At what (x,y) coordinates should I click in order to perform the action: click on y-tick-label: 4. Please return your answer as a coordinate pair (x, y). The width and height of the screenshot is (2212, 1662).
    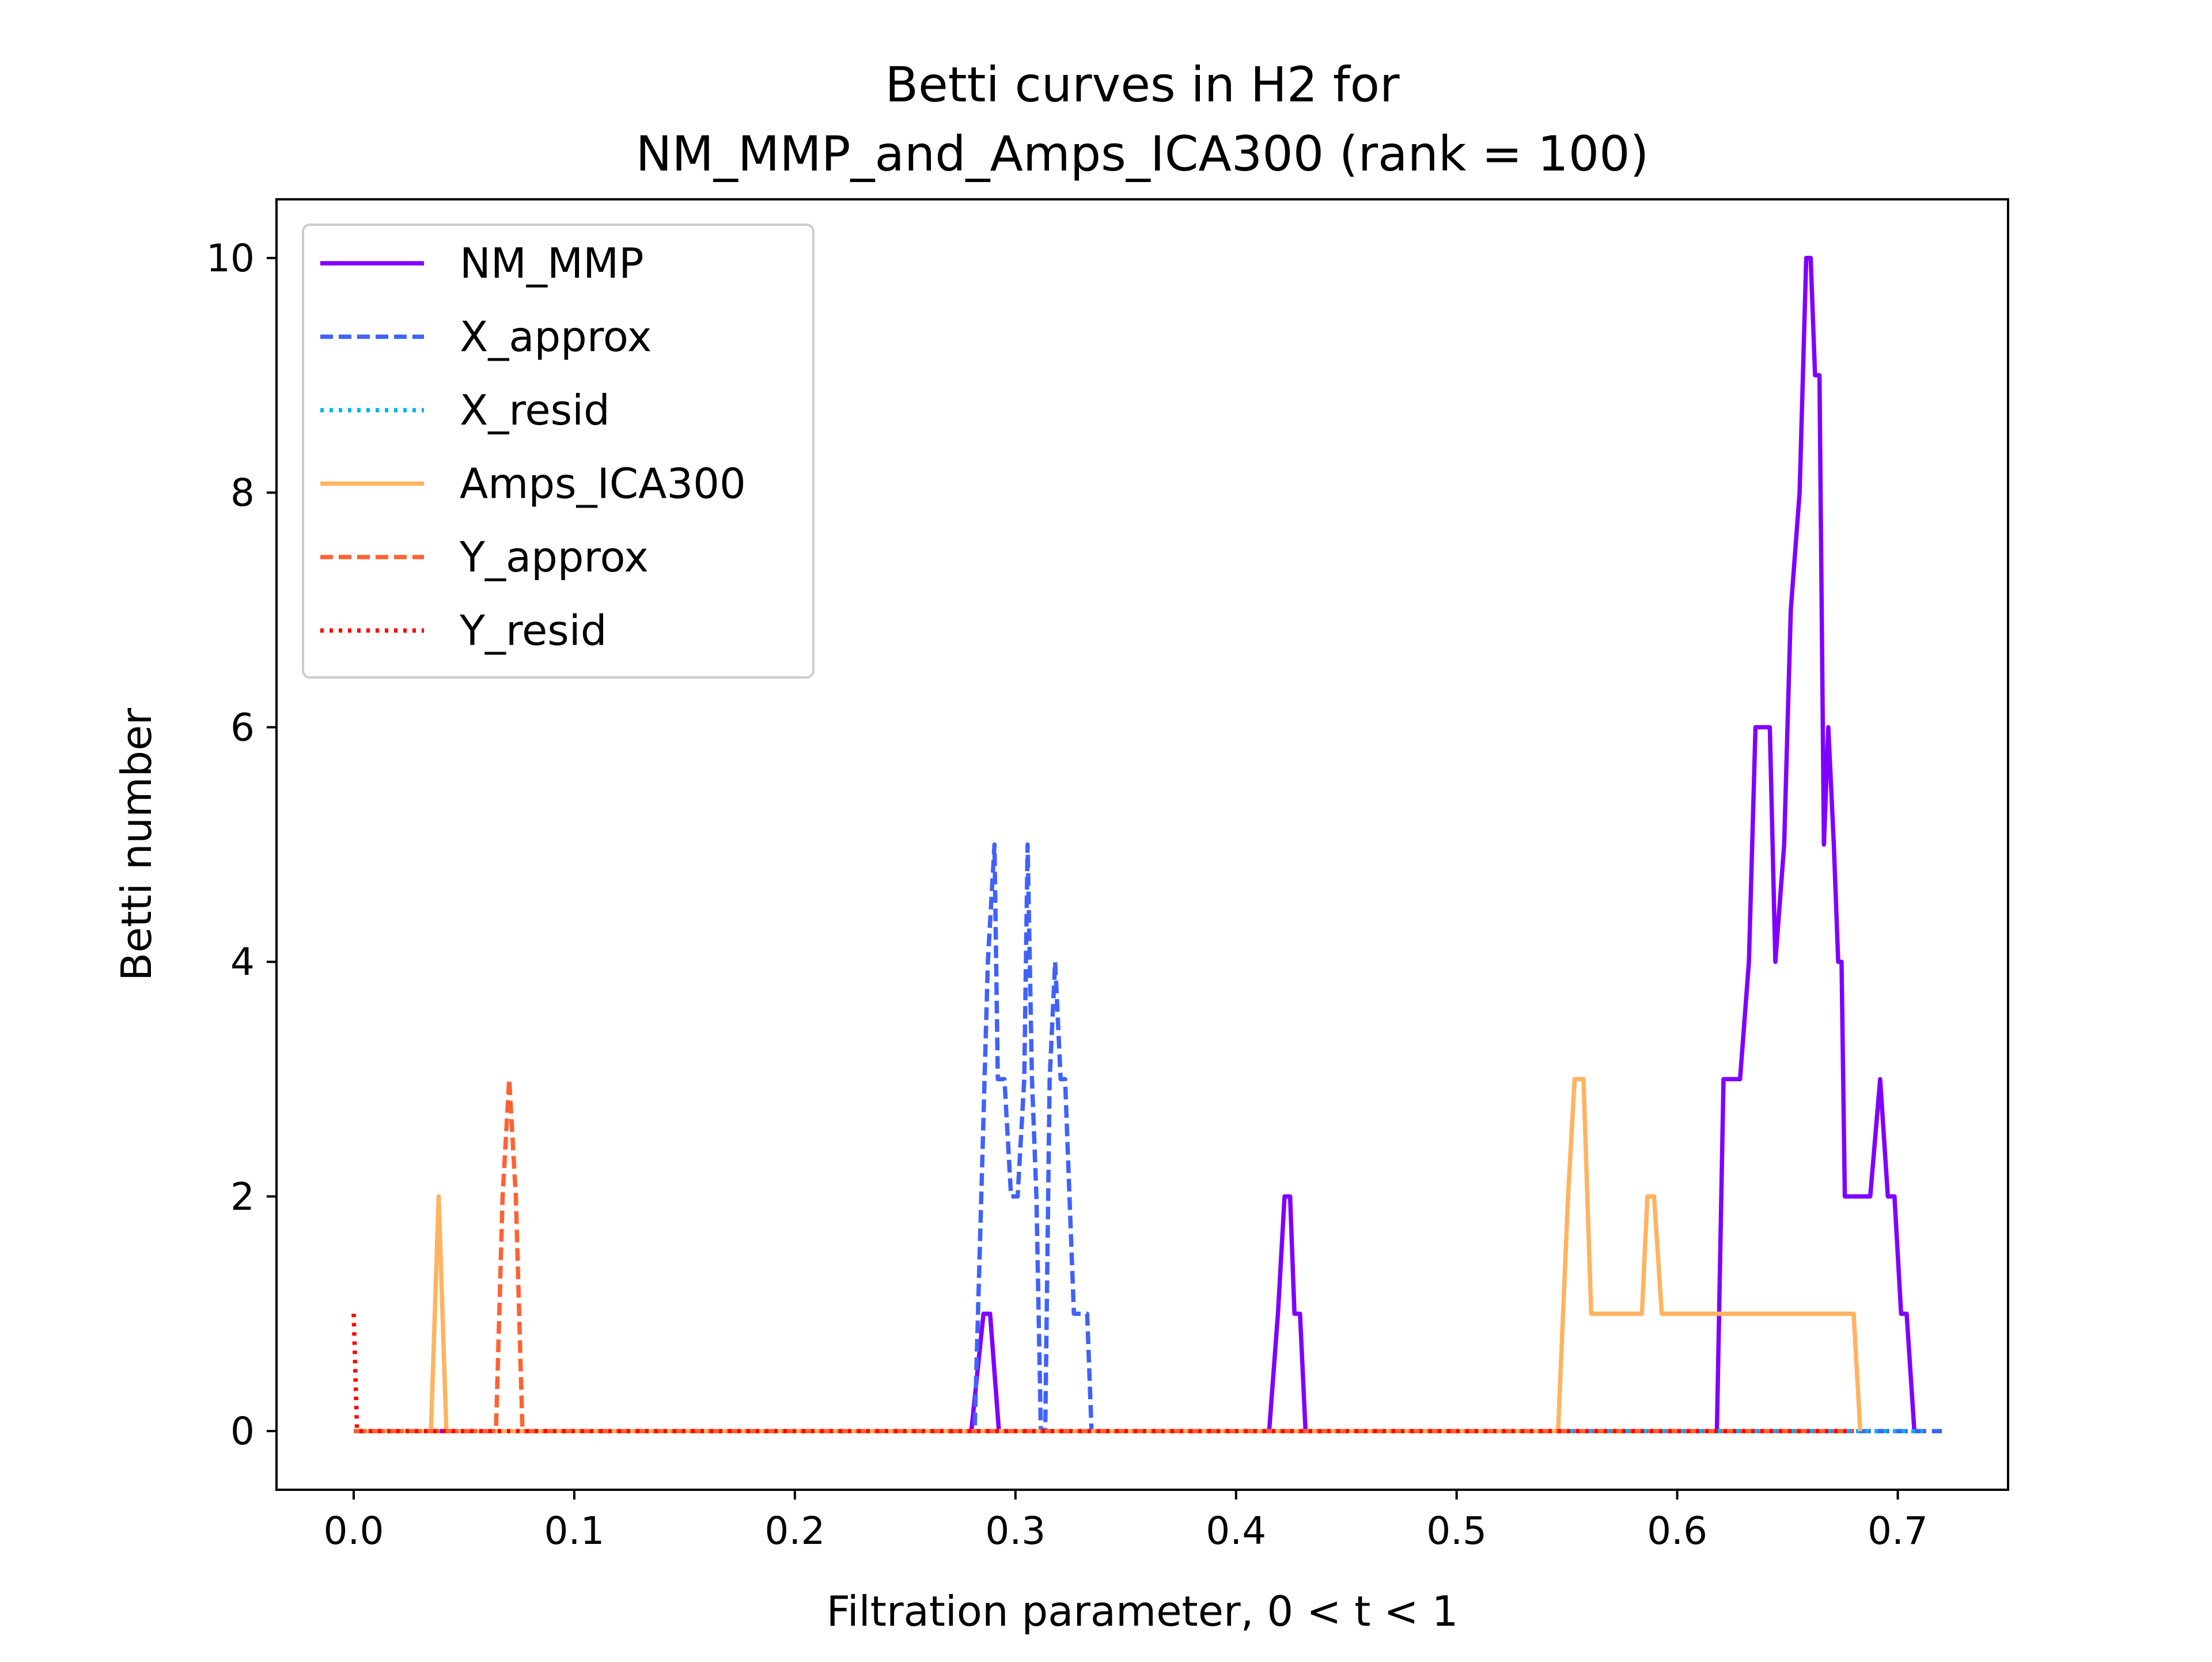
    Looking at the image, I should click on (242, 962).